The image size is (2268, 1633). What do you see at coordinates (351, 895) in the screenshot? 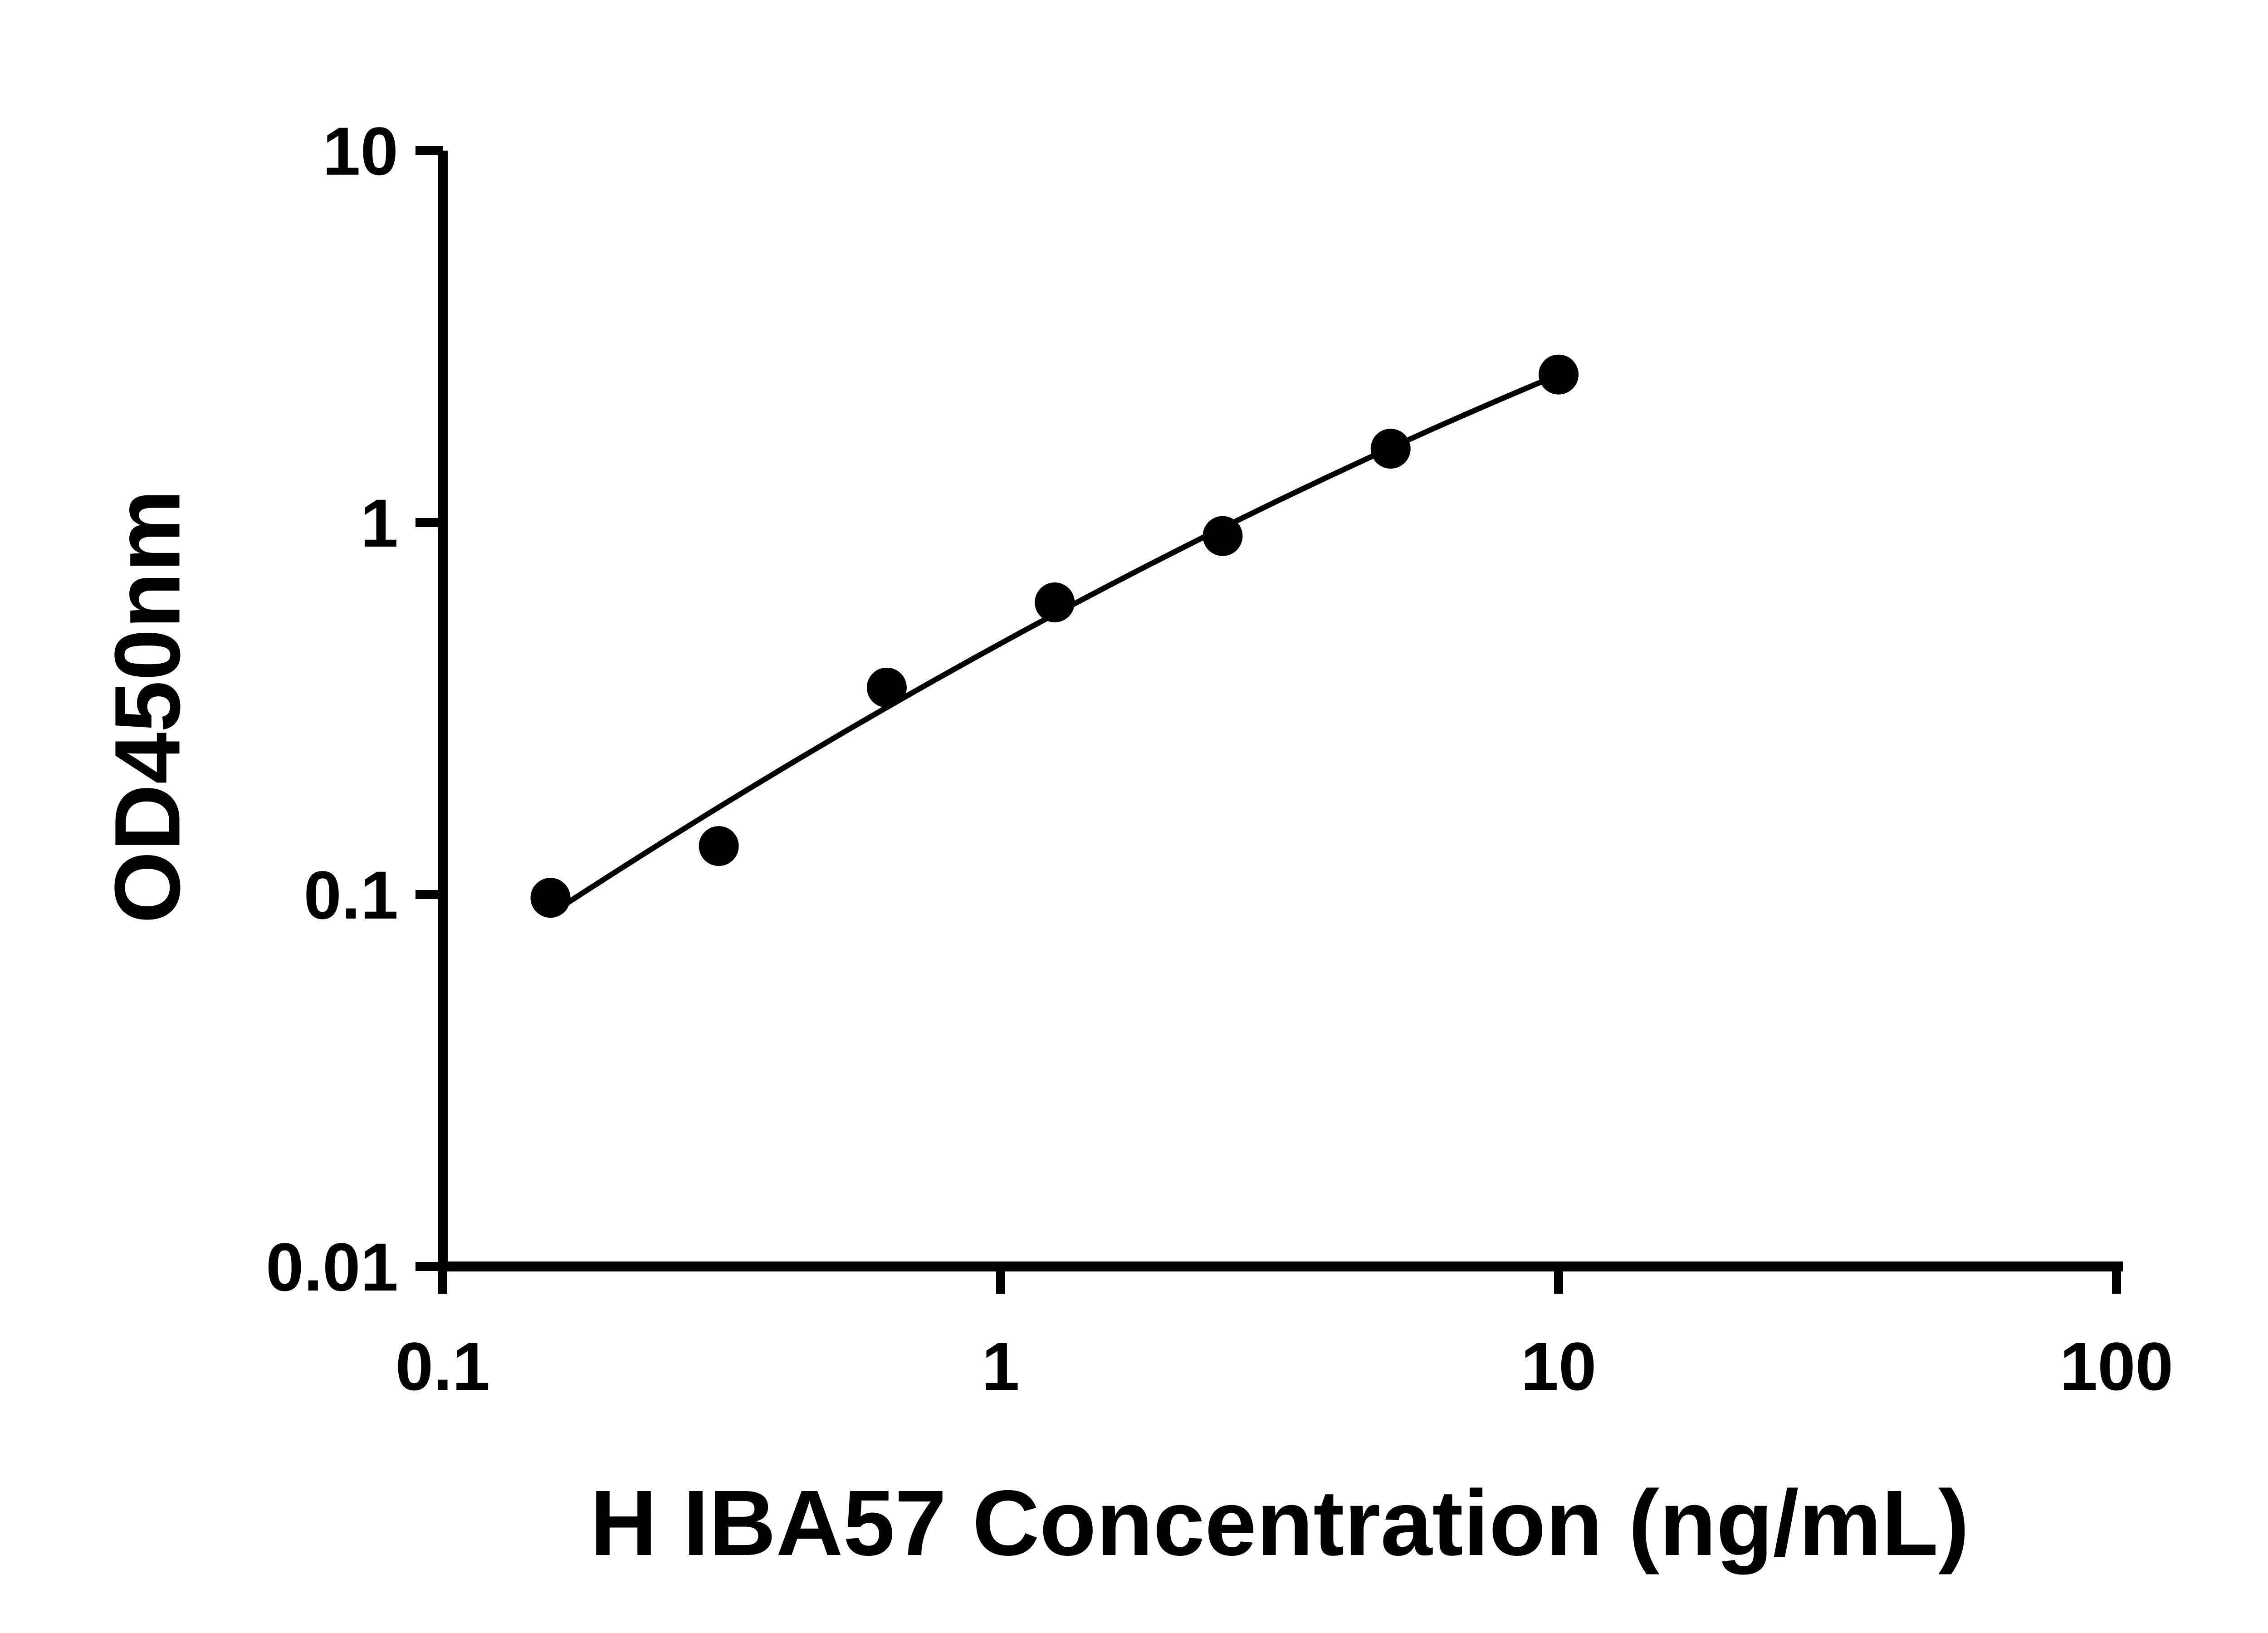
I see `y-tick-label: 0.1` at bounding box center [351, 895].